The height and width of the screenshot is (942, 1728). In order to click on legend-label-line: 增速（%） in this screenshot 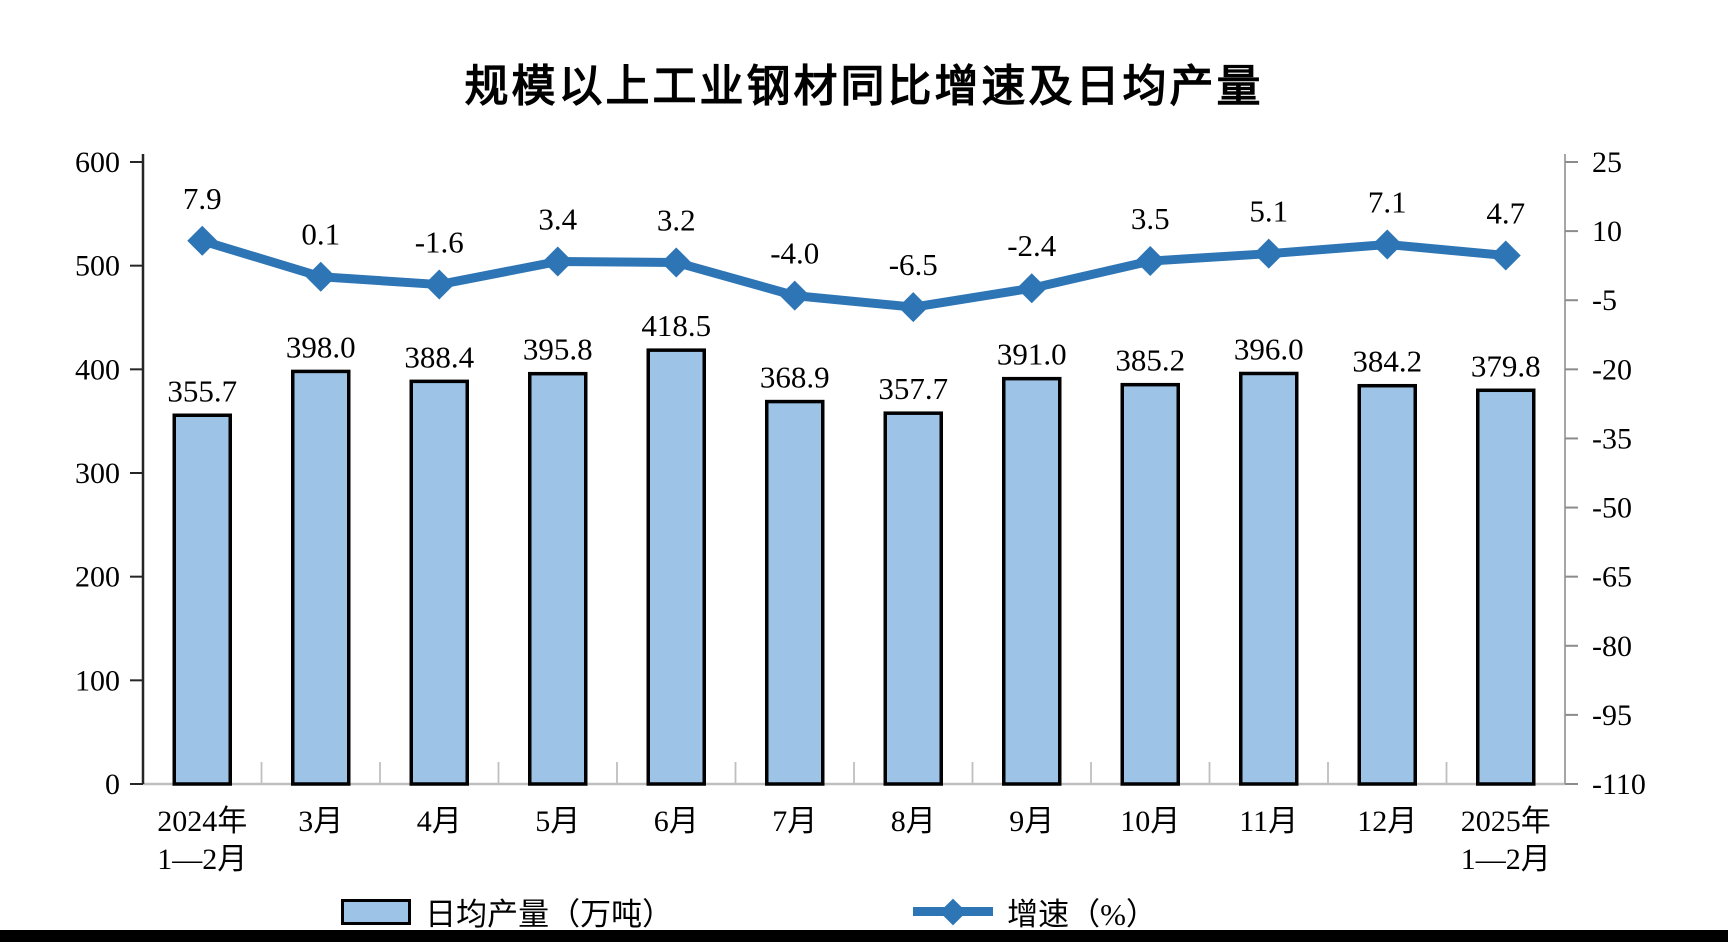, I will do `click(1082, 914)`.